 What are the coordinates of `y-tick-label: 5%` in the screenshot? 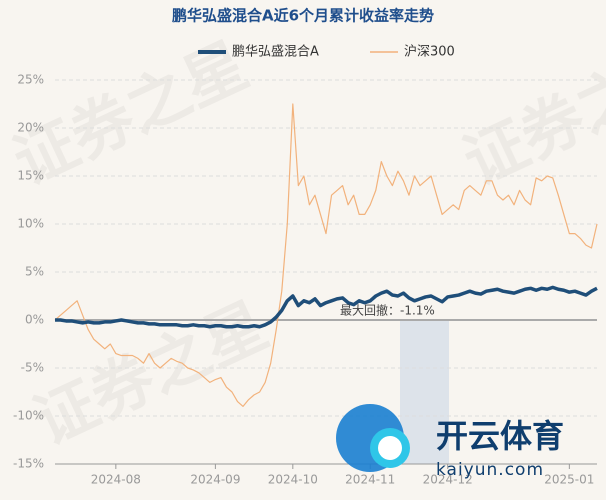 It's located at (34, 272).